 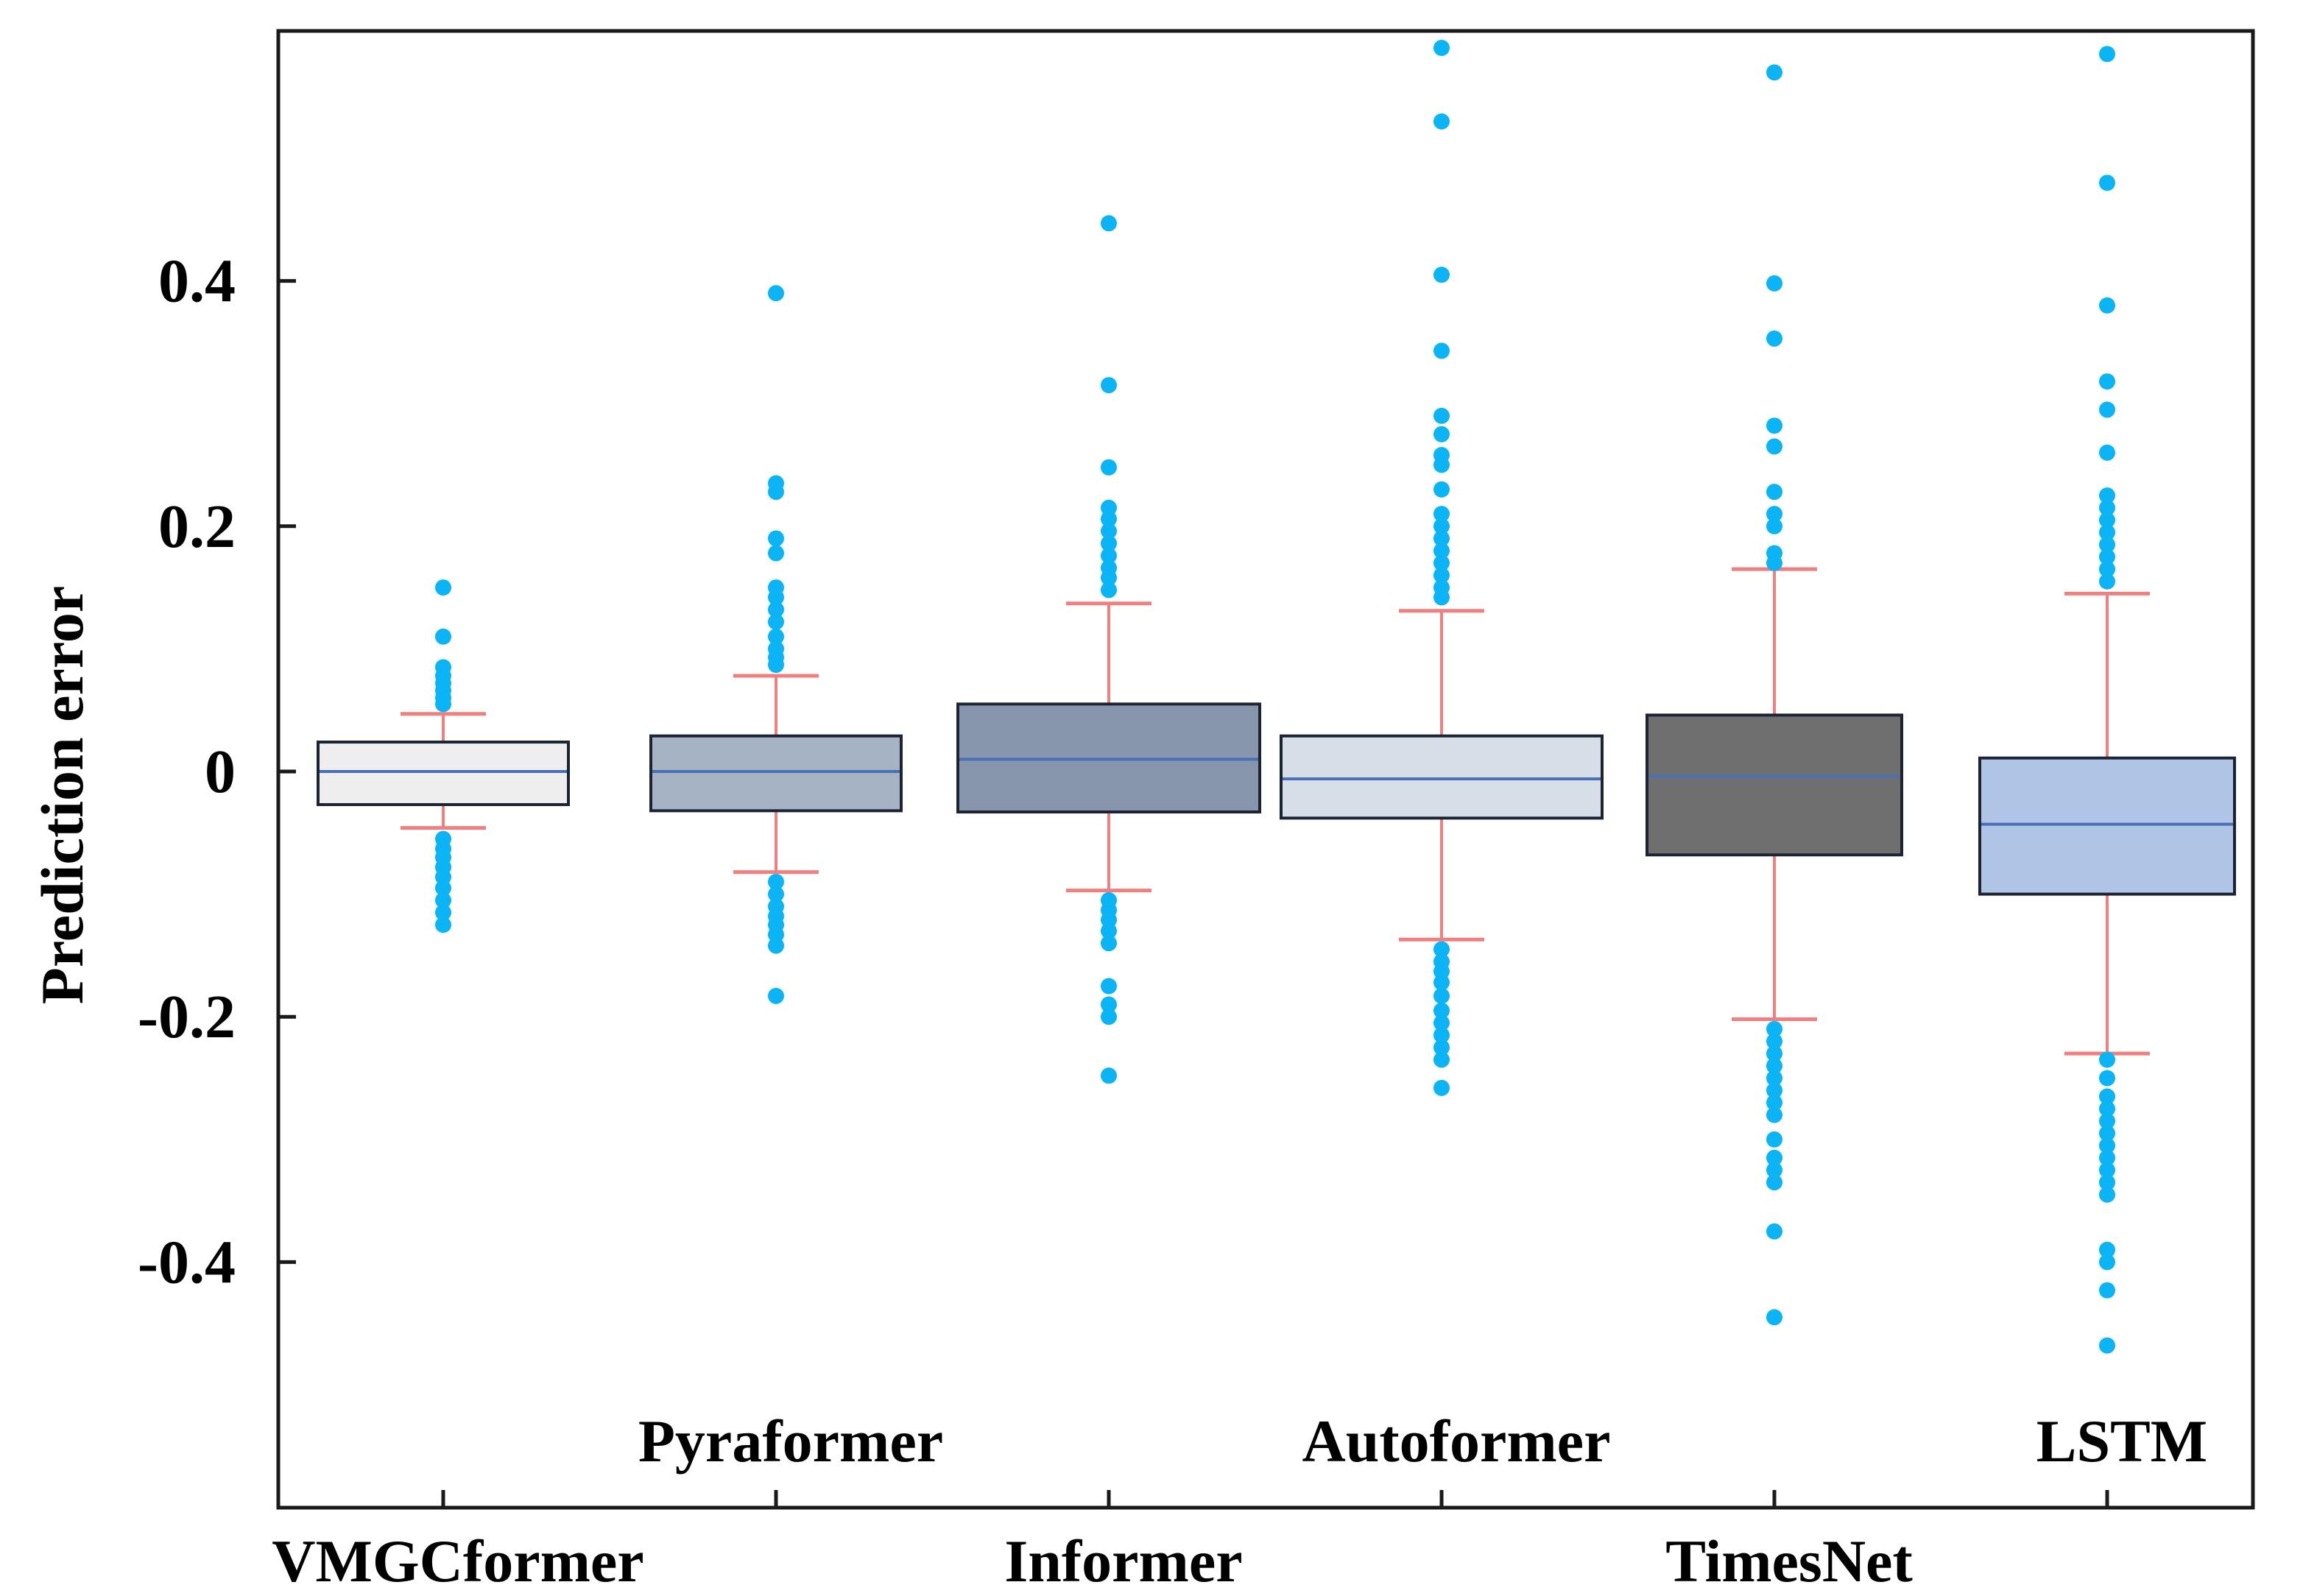 What do you see at coordinates (790, 1441) in the screenshot?
I see `x-category-label: Pyraformer` at bounding box center [790, 1441].